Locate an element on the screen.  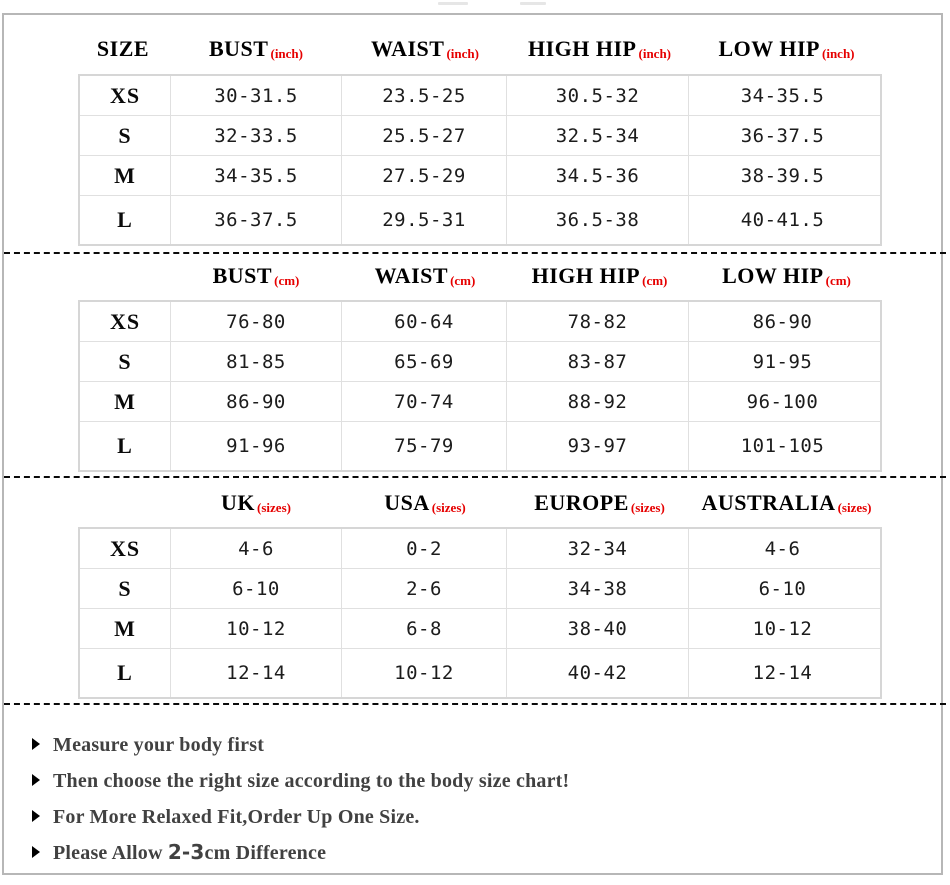
note-text-part: cm Difference is located at coordinates (265, 852).